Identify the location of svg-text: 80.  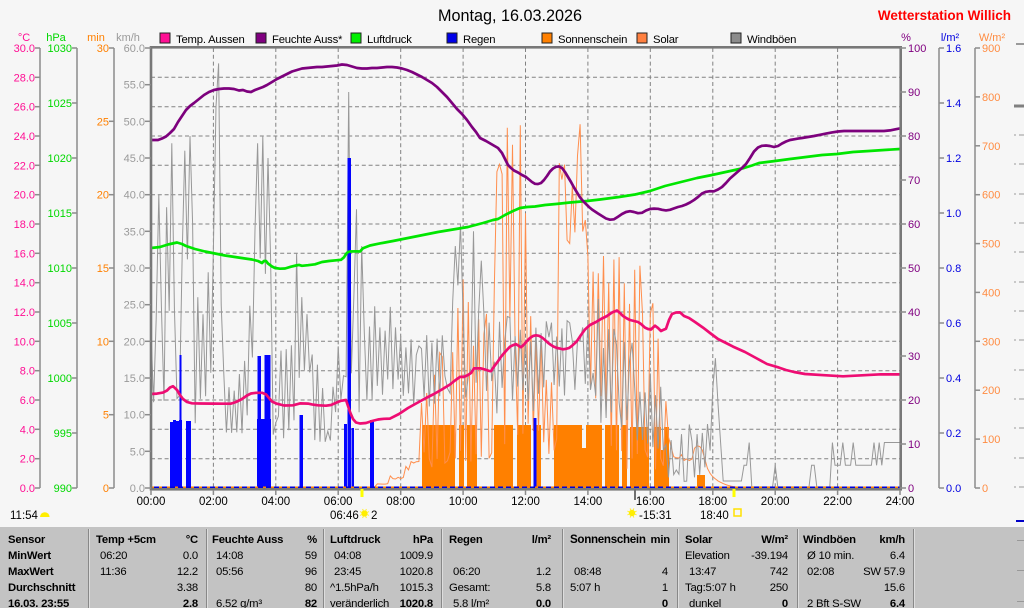
(914, 137).